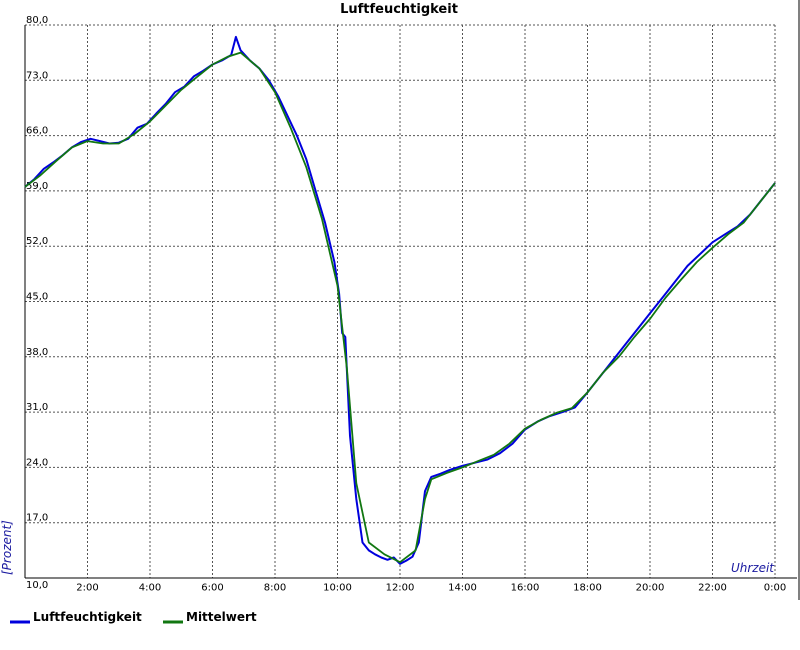 The height and width of the screenshot is (650, 800). What do you see at coordinates (400, 587) in the screenshot?
I see `x-tick-label: 12:00` at bounding box center [400, 587].